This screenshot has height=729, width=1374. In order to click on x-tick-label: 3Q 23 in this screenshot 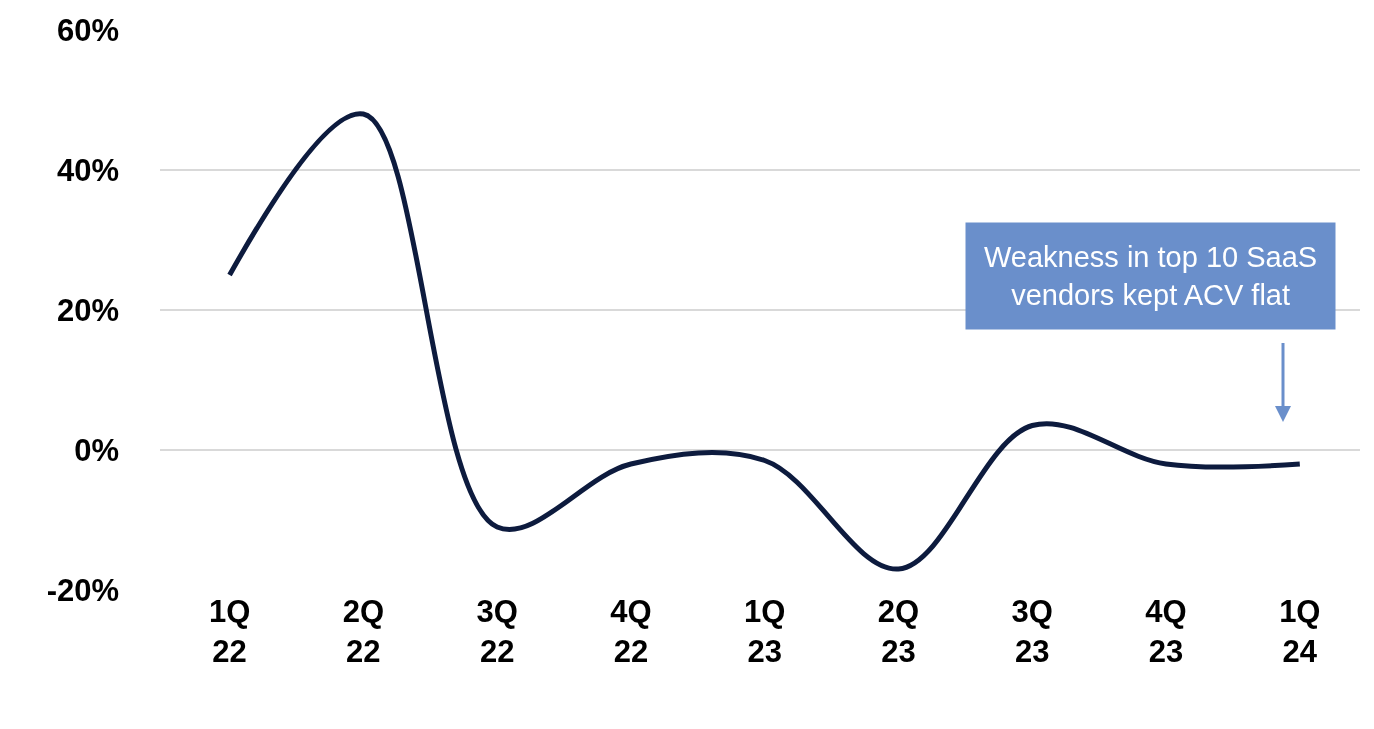, I will do `click(1032, 632)`.